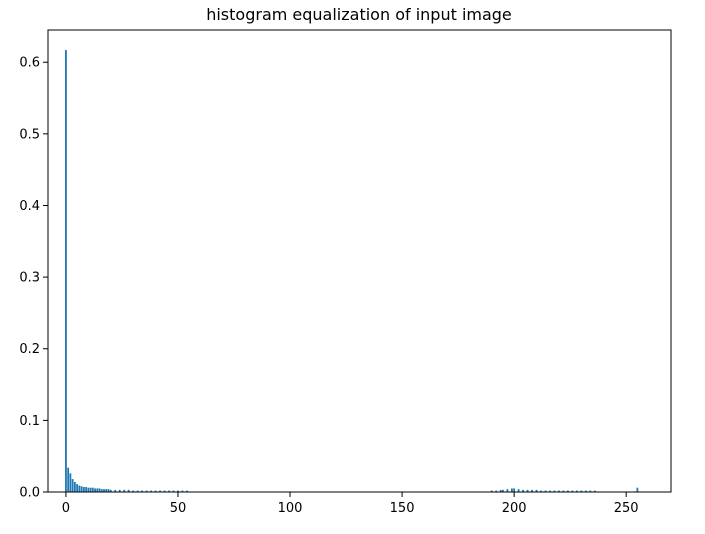 Image resolution: width=705 pixels, height=534 pixels. I want to click on x-tick-label: 50, so click(178, 508).